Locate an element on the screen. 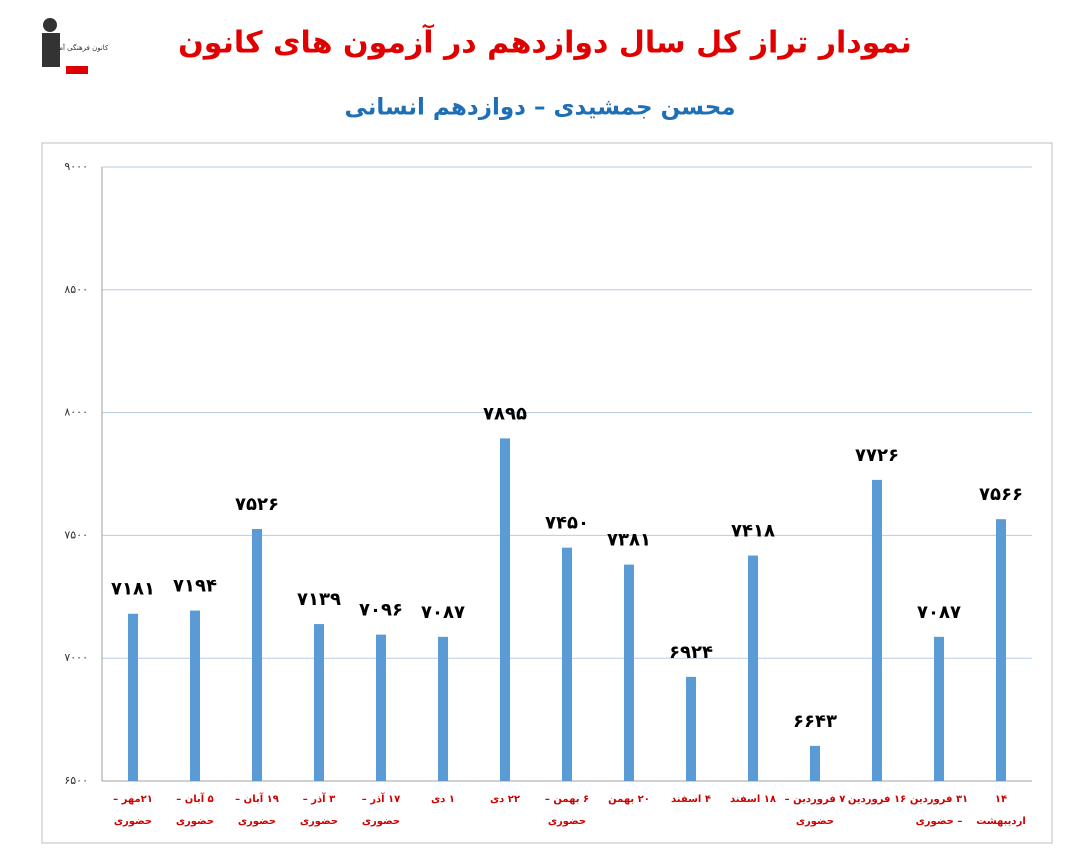  y-tick-label: ۷۵۰۰ is located at coordinates (76, 534).